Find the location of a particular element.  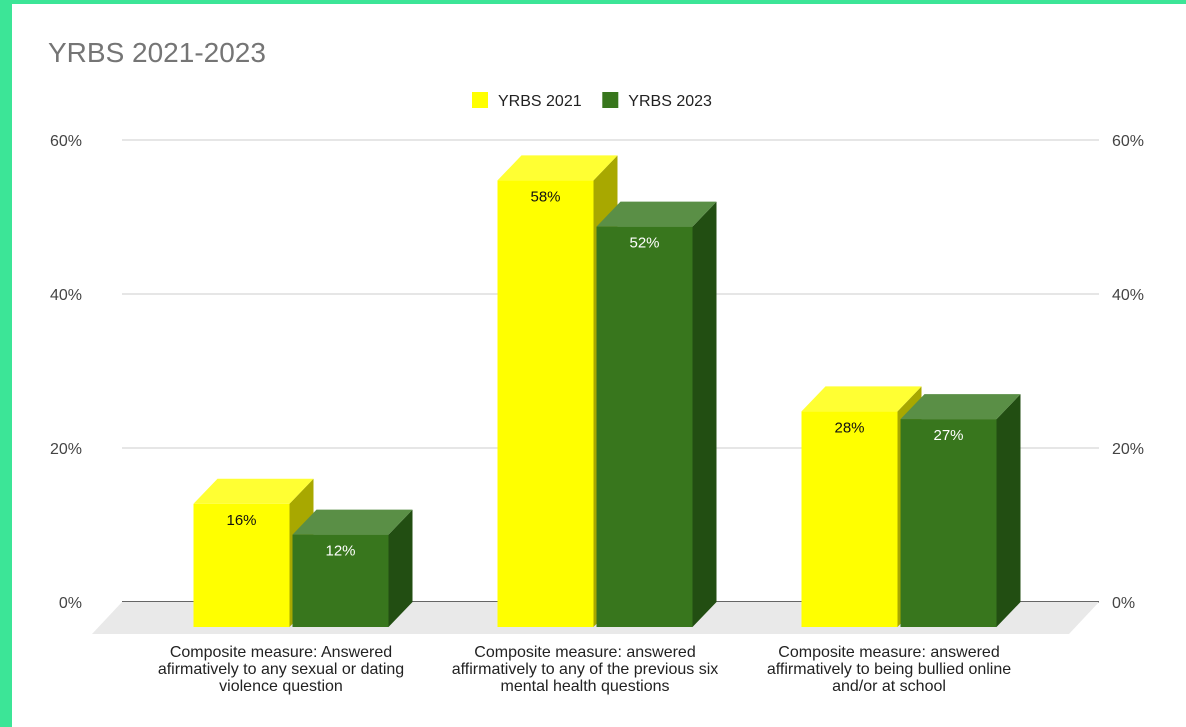

data-label: 27% is located at coordinates (948, 435).